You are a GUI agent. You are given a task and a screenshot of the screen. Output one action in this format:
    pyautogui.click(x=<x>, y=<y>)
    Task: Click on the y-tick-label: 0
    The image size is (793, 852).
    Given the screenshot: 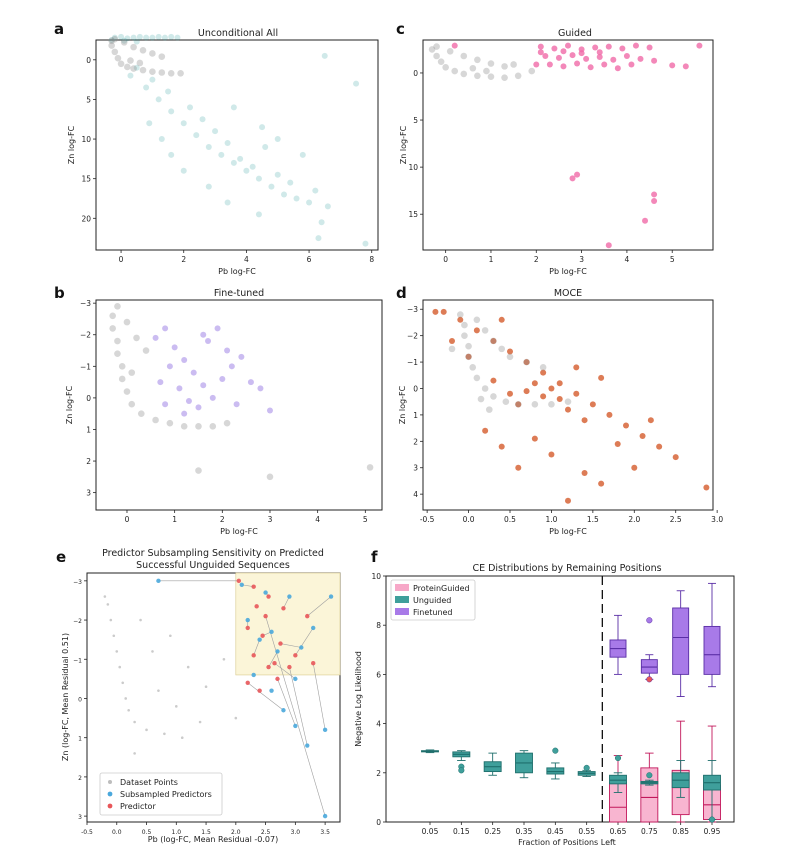 What is the action you would take?
    pyautogui.click(x=415, y=388)
    